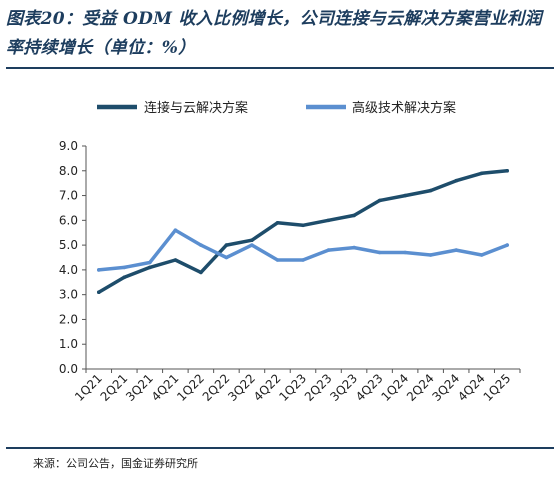 This screenshot has width=559, height=477. Describe the element at coordinates (115, 463) in the screenshot. I see `source-note: 来源：公司公告，国金证券研究所` at that location.